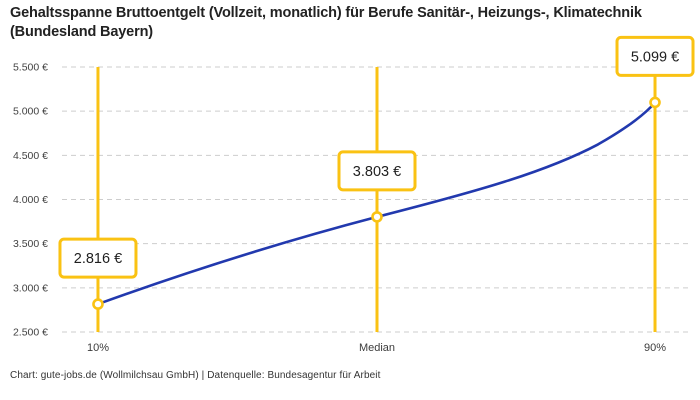  I want to click on y-axis-tick-label: 3.500 €, so click(30, 244).